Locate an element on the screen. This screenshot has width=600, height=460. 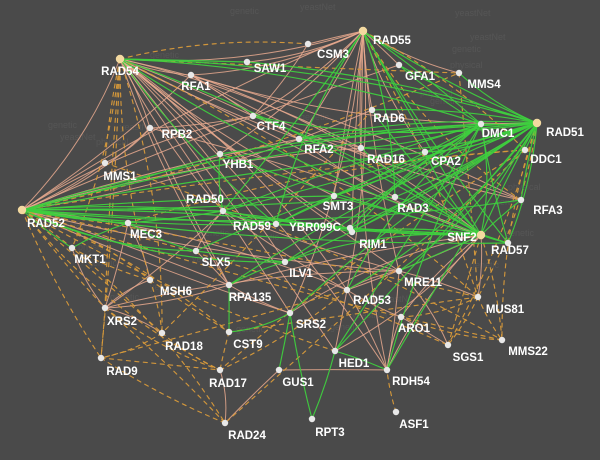
graph-node-rad59 is located at coordinates (276, 224).